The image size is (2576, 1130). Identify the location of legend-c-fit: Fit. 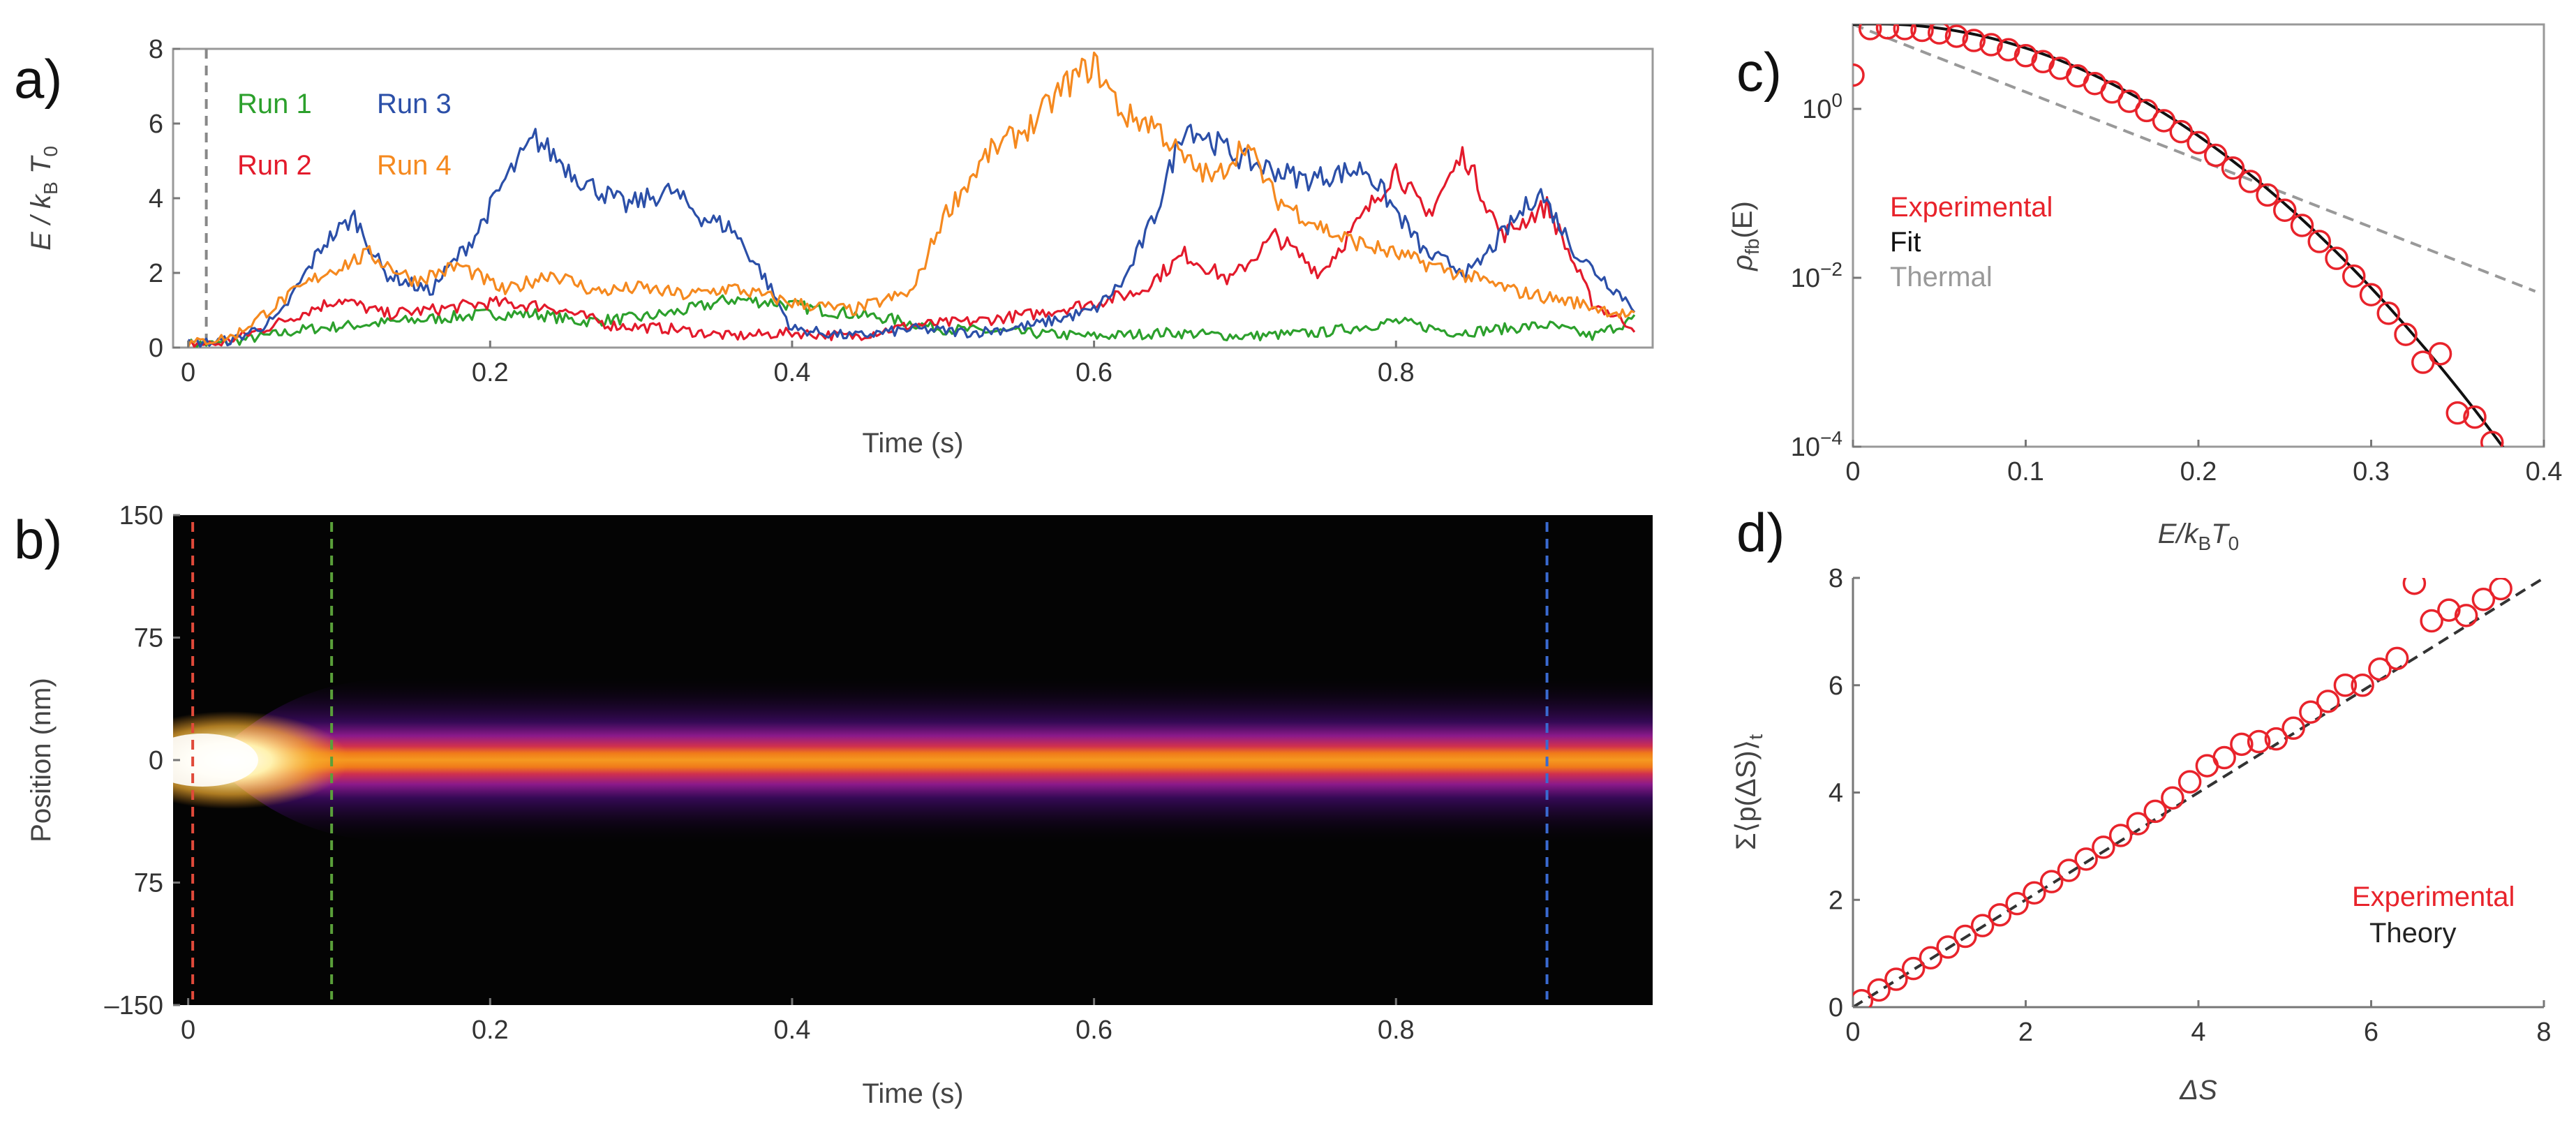
(1906, 242).